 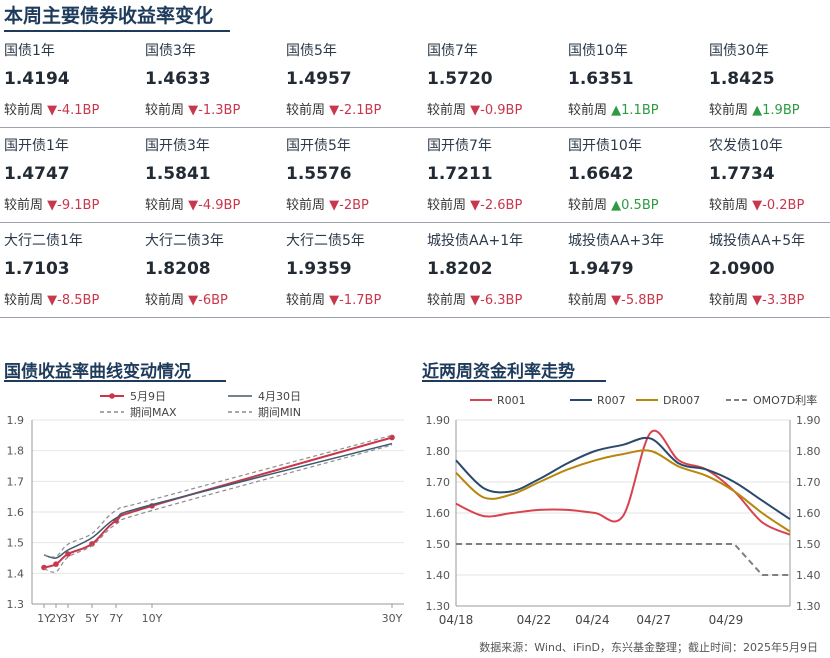 What do you see at coordinates (78, 300) in the screenshot?
I see `change-value: -8.5BP` at bounding box center [78, 300].